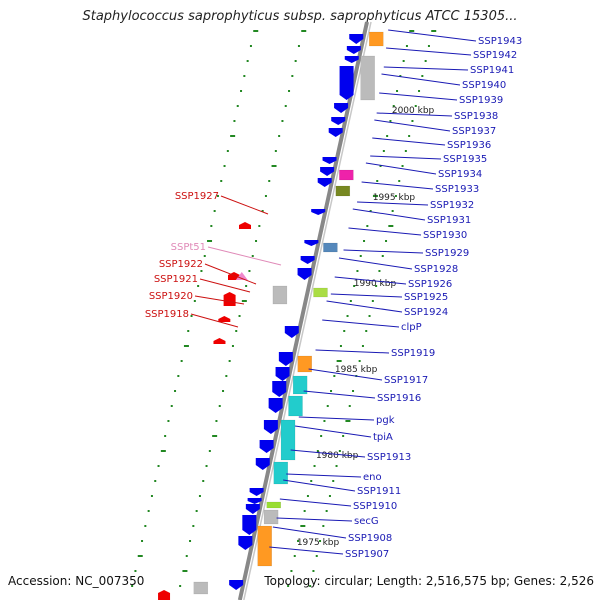 The height and width of the screenshot is (600, 600). What do you see at coordinates (495, 55) in the screenshot?
I see `gene-label: SSP1942` at bounding box center [495, 55].